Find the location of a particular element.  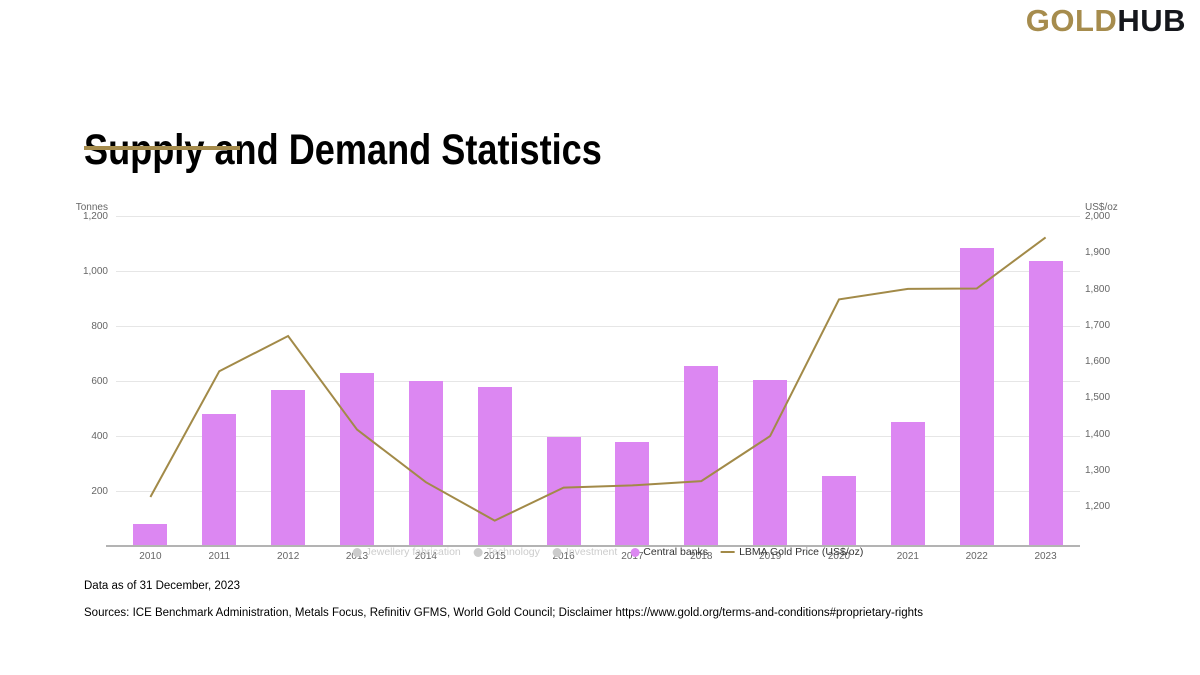

x-axis-year-label: 2010 is located at coordinates (150, 556).